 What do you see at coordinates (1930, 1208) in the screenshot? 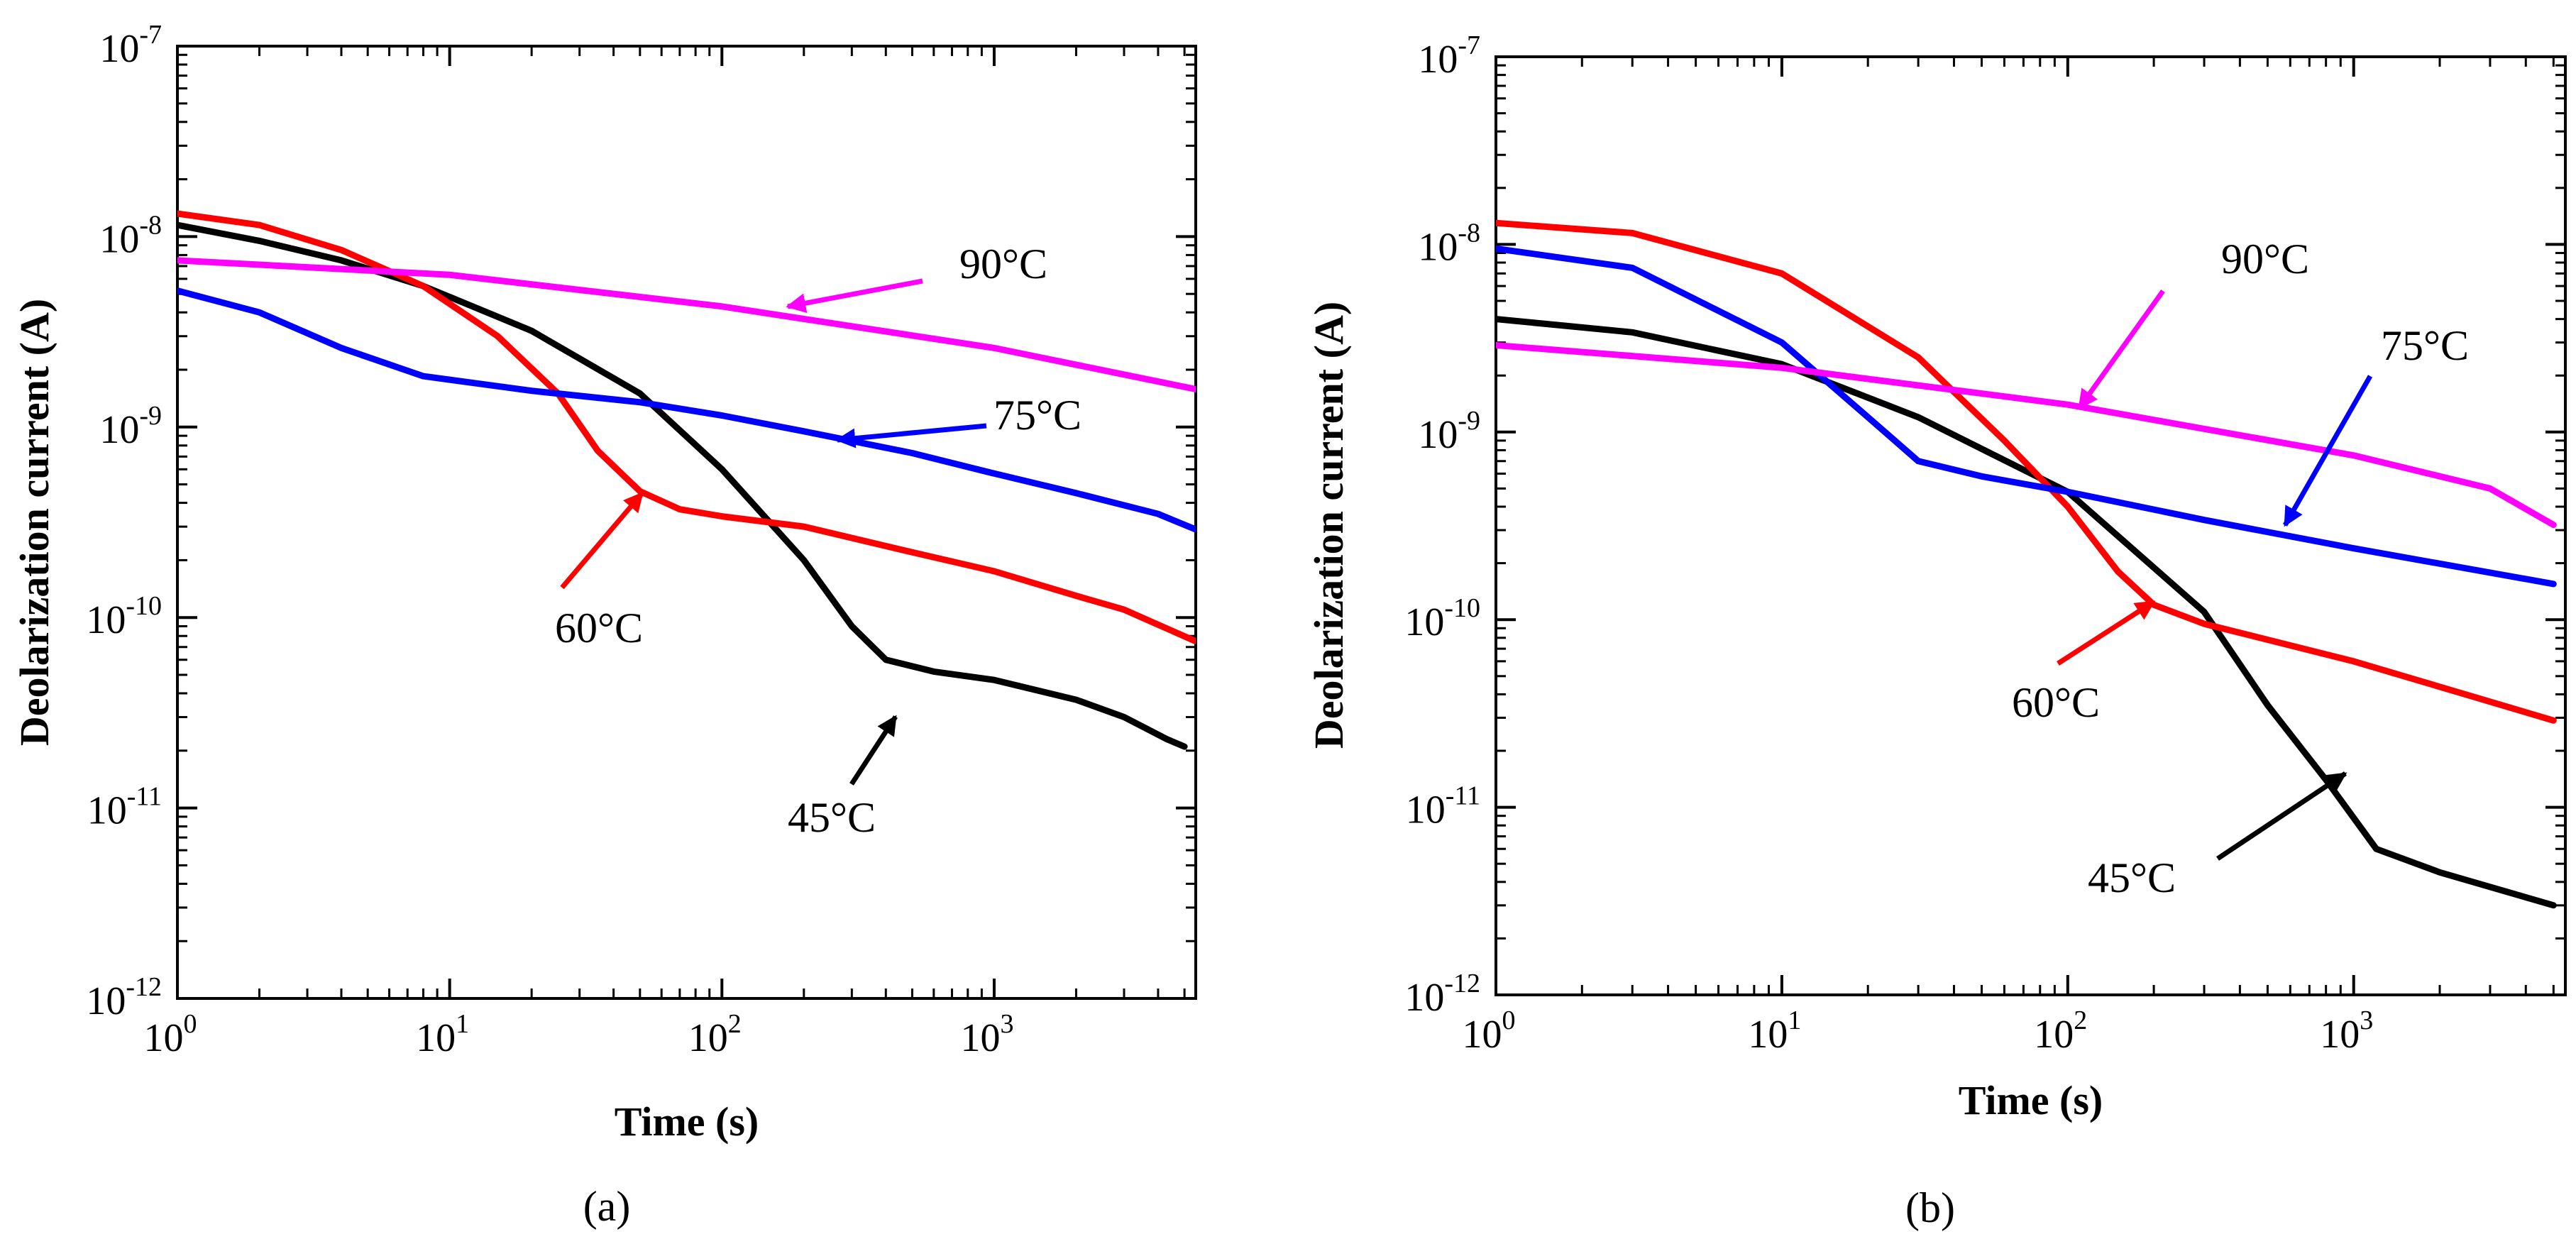
I see `panel-label: (b)` at bounding box center [1930, 1208].